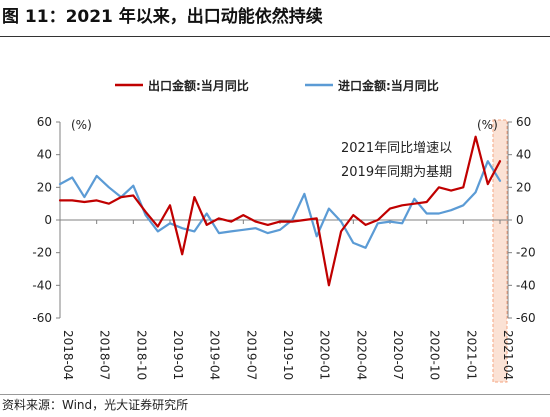 This screenshot has height=417, width=550. I want to click on legend-label-export: 出口金额:当月同比, so click(198, 85).